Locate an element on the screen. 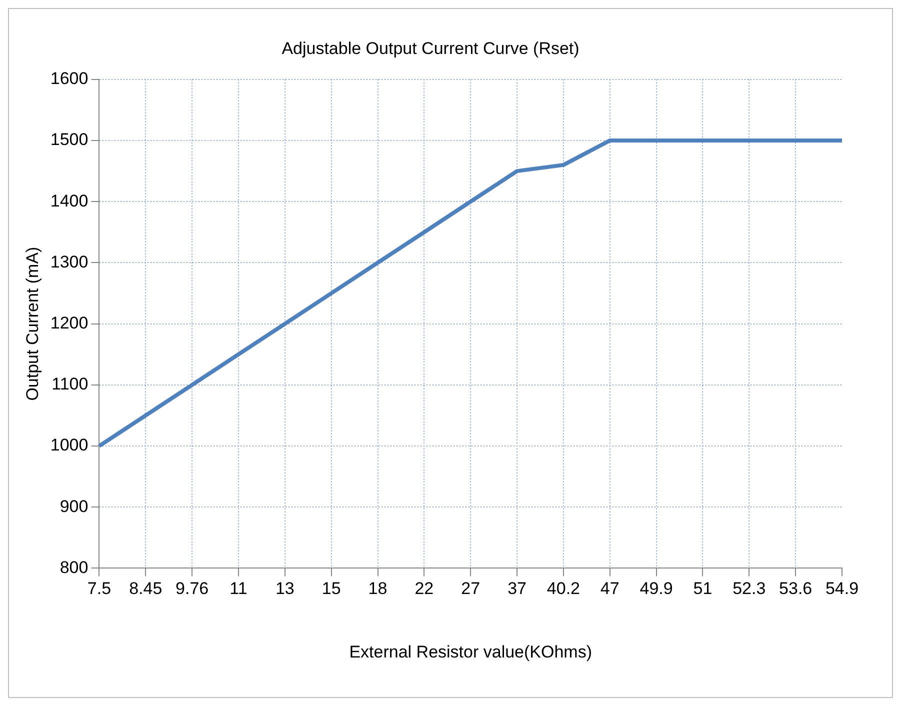 This screenshot has width=901, height=706. x-tick-label: 27 is located at coordinates (470, 588).